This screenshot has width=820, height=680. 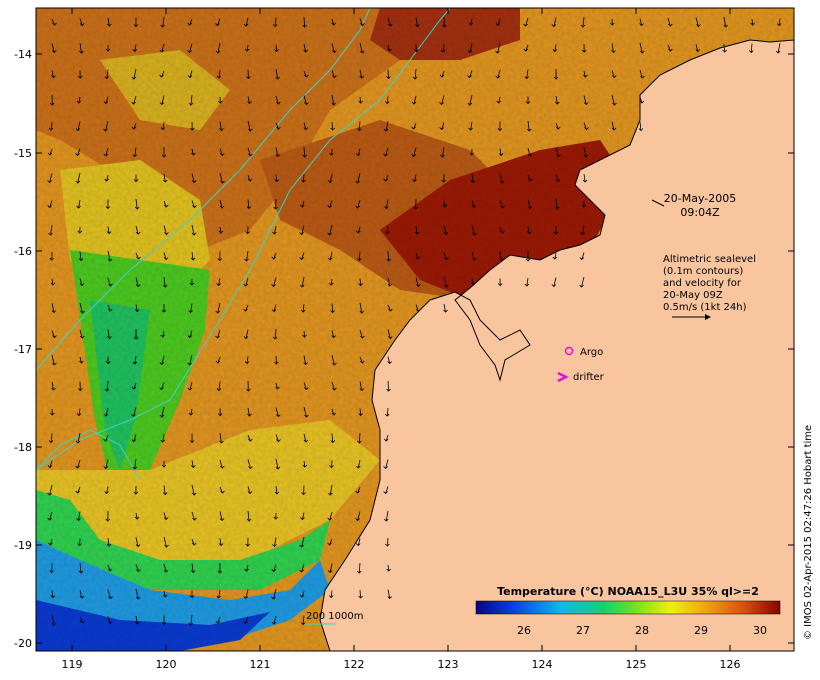 What do you see at coordinates (702, 283) in the screenshot?
I see `altimetry-line: and velocity for` at bounding box center [702, 283].